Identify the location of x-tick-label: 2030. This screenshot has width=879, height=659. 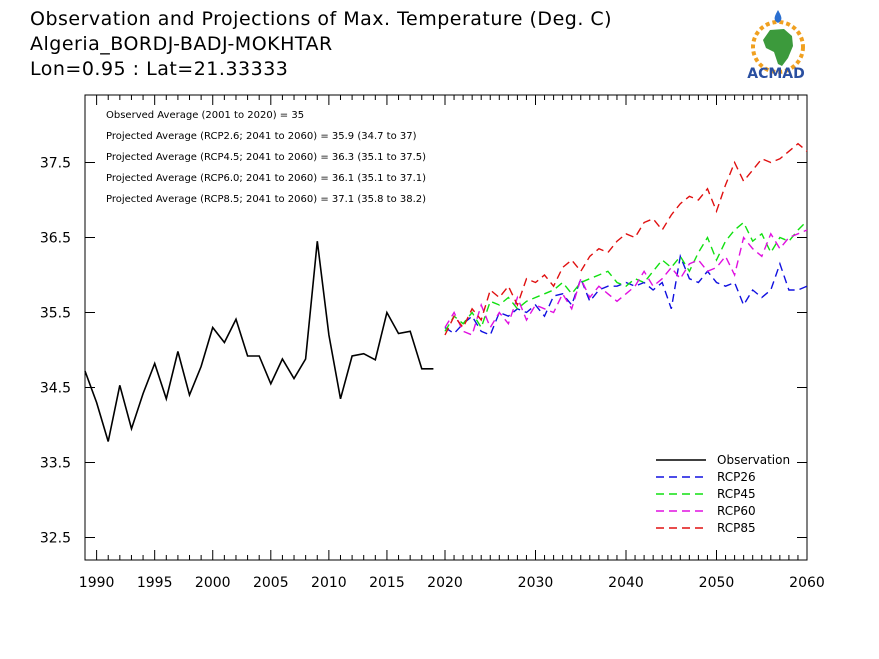
(536, 583).